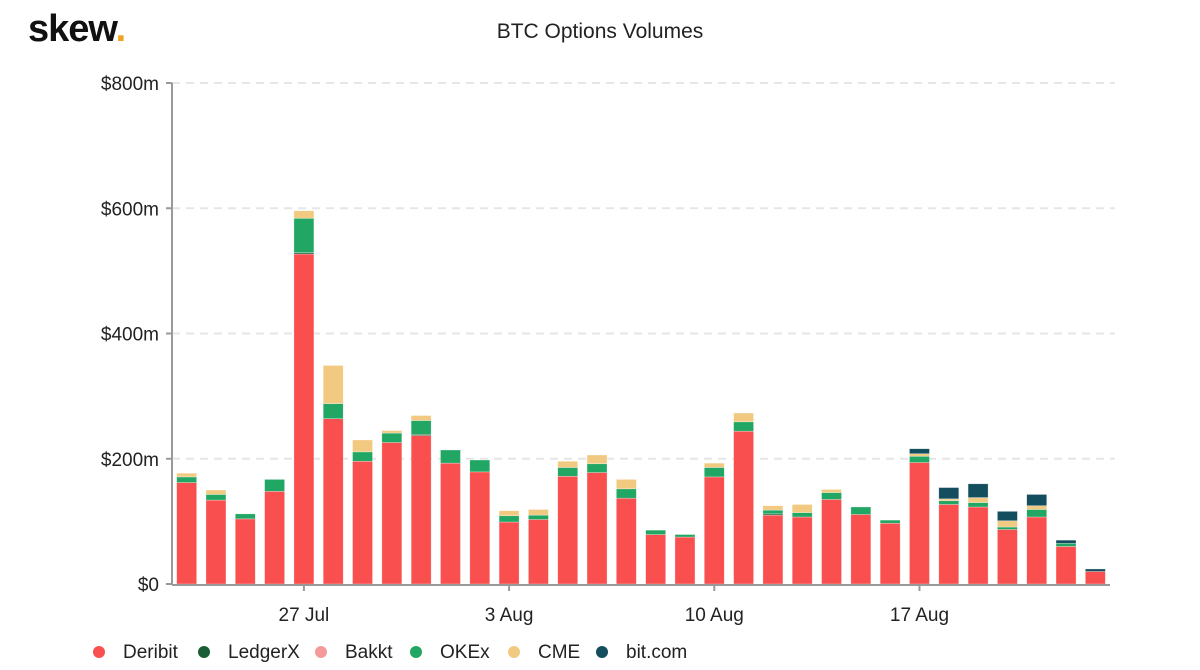 The width and height of the screenshot is (1200, 670). What do you see at coordinates (600, 31) in the screenshot?
I see `chart-title: BTC Options Volumes` at bounding box center [600, 31].